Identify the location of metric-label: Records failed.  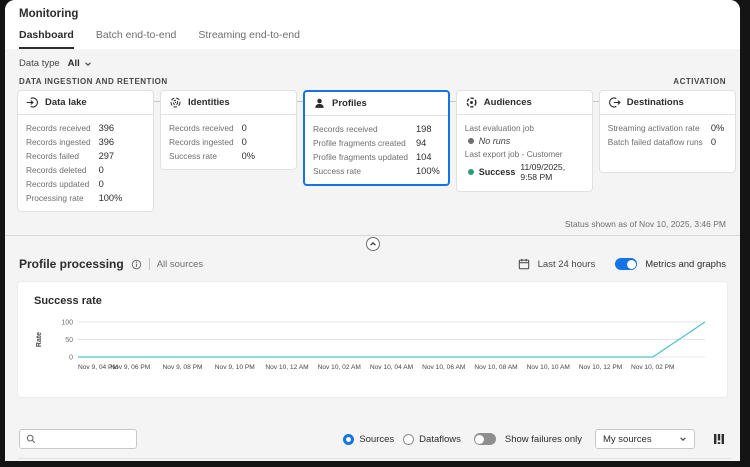
(53, 155).